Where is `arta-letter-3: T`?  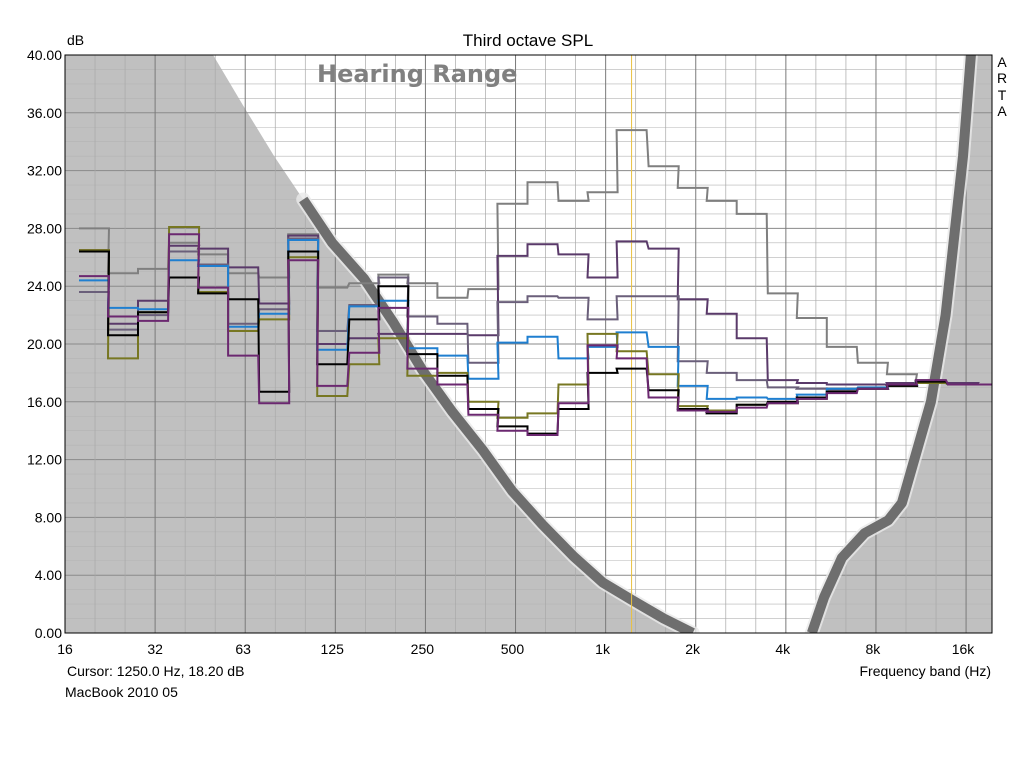
arta-letter-3: T is located at coordinates (1002, 95).